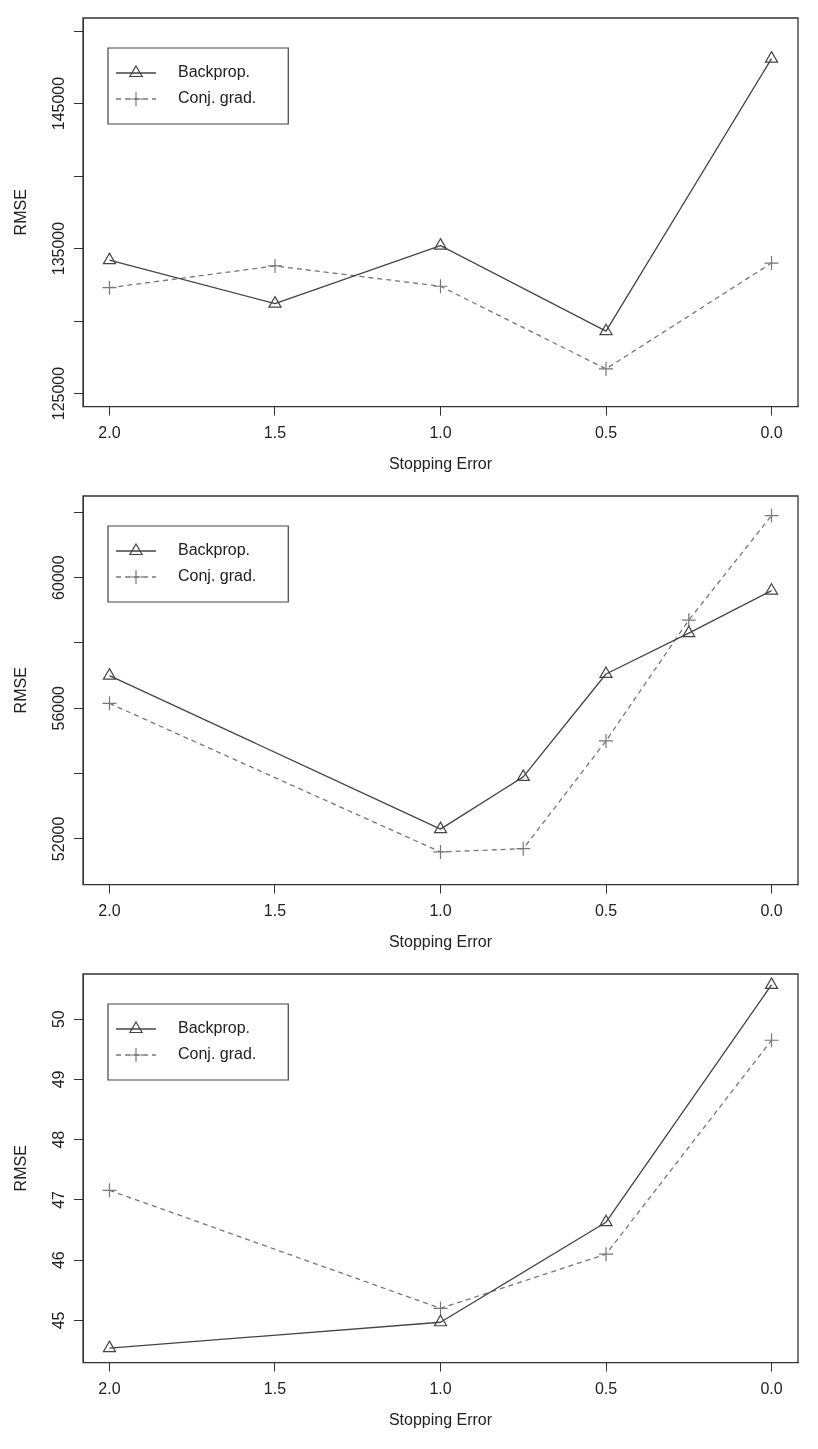  I want to click on y-tick-label: 47, so click(59, 1199).